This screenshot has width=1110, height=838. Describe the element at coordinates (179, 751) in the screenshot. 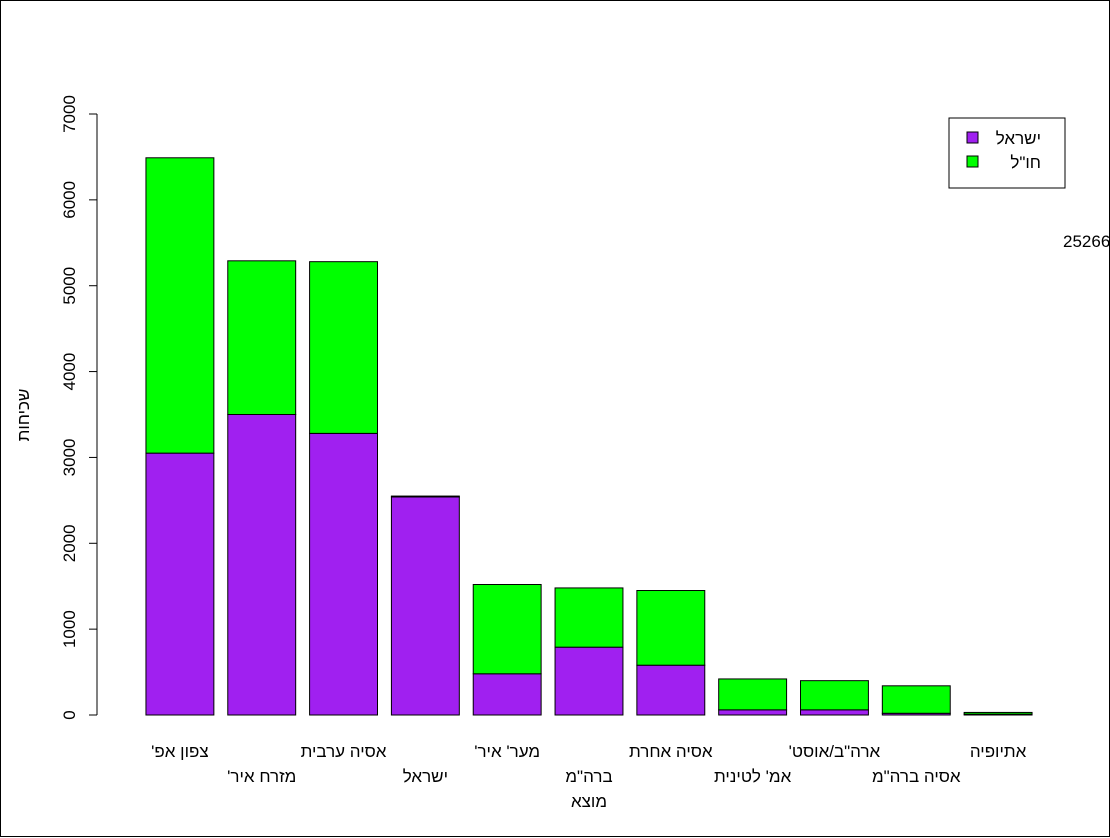

I see `x-category-label: צפון אפ'` at that location.